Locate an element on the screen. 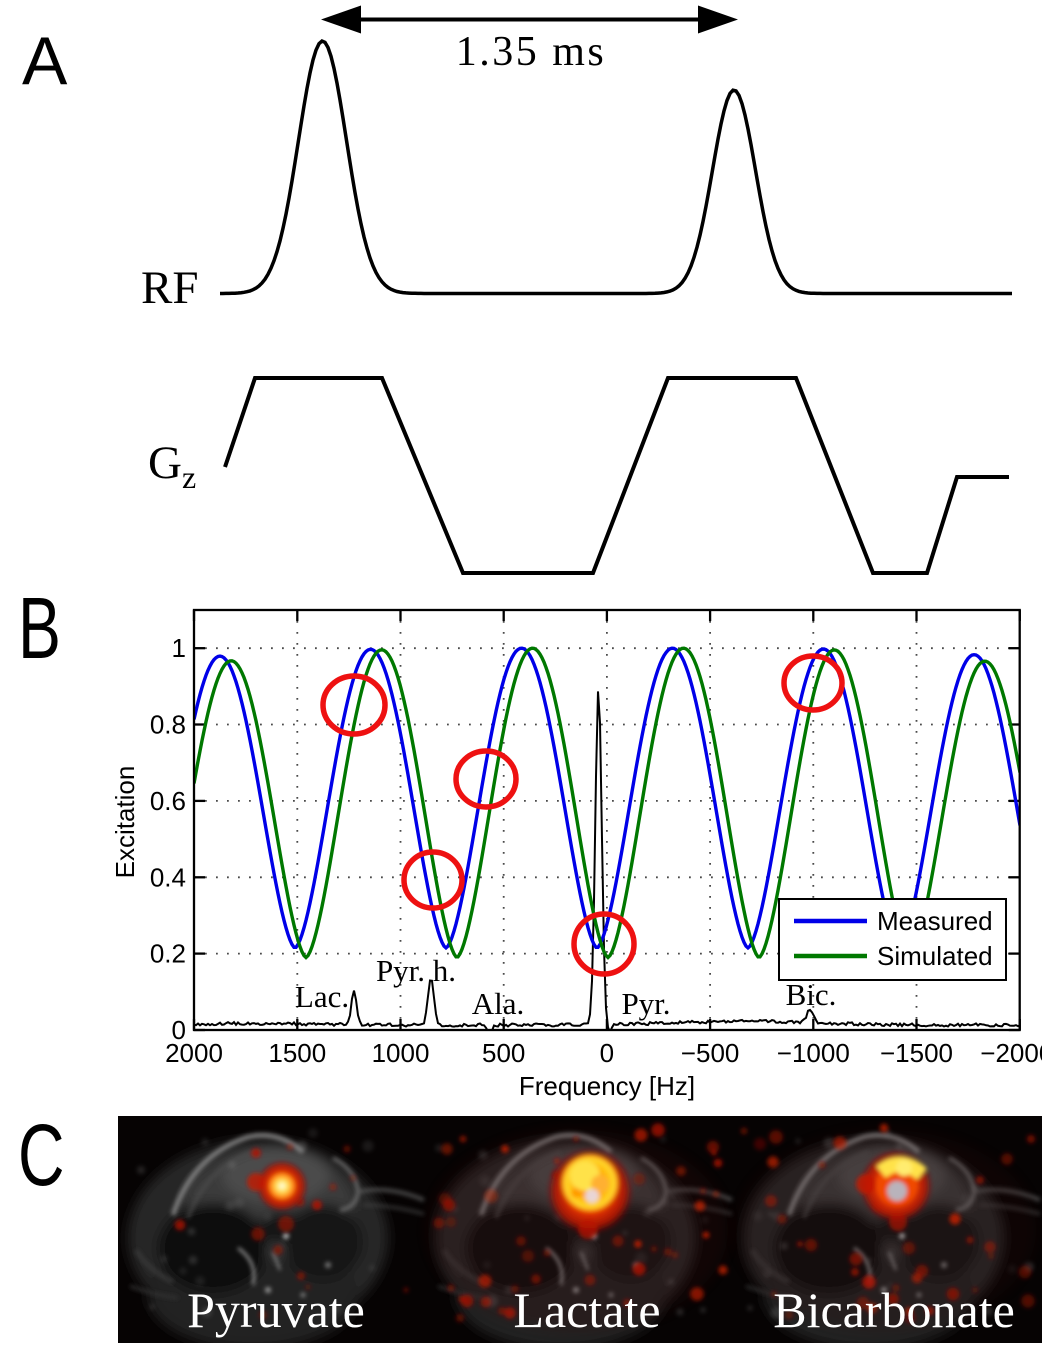 The image size is (1042, 1348). svg-text: Gz is located at coordinates (172, 466).